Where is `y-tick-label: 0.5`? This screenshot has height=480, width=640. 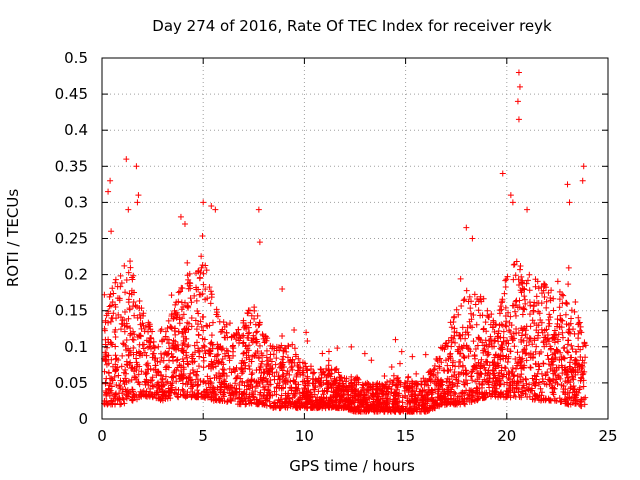
y-tick-label: 0.5 is located at coordinates (76, 58).